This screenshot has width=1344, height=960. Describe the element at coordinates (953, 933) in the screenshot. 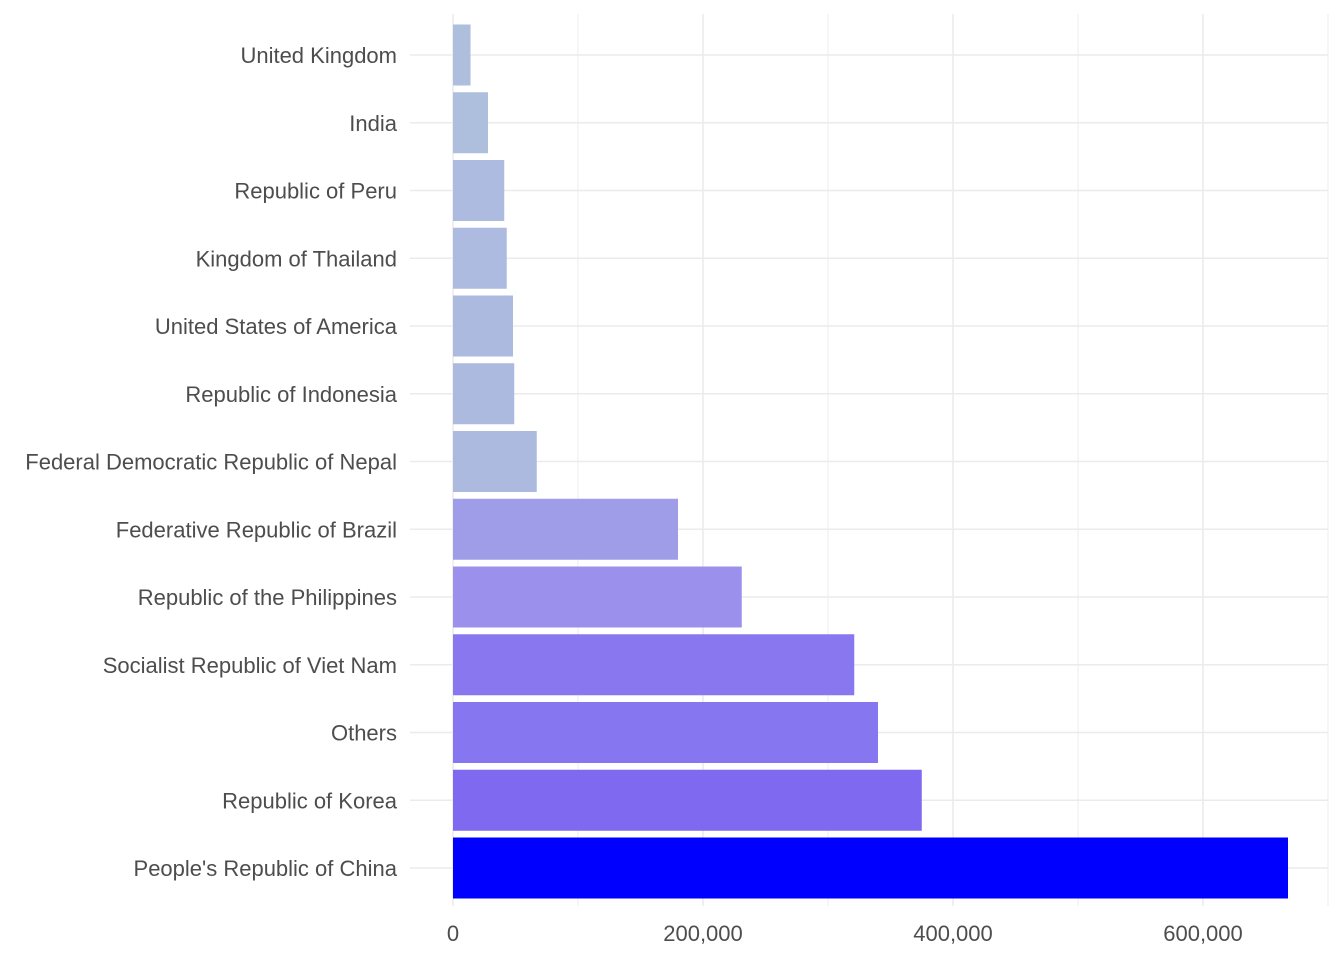

I see `x-tick-label: 400,000` at that location.